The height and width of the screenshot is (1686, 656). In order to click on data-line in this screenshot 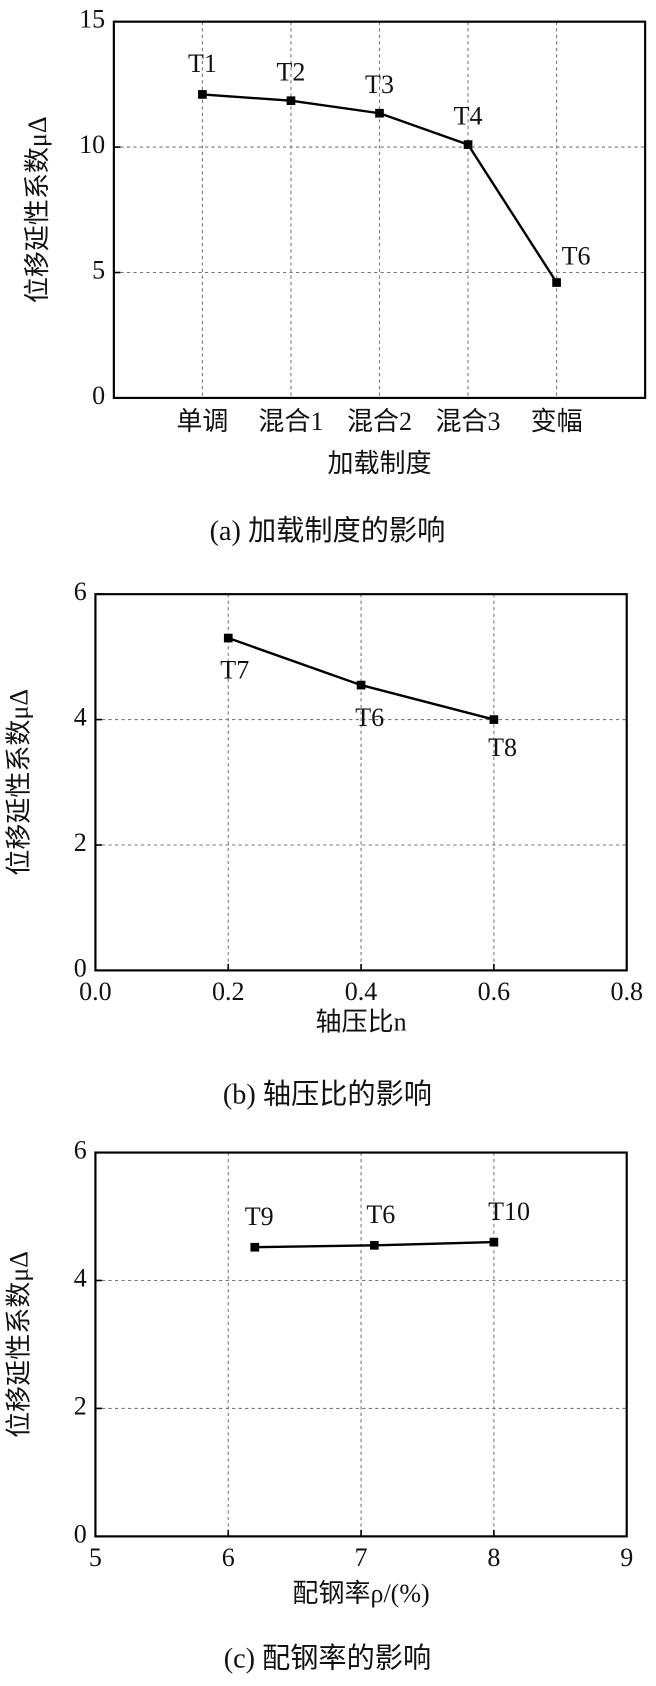, I will do `click(380, 188)`.